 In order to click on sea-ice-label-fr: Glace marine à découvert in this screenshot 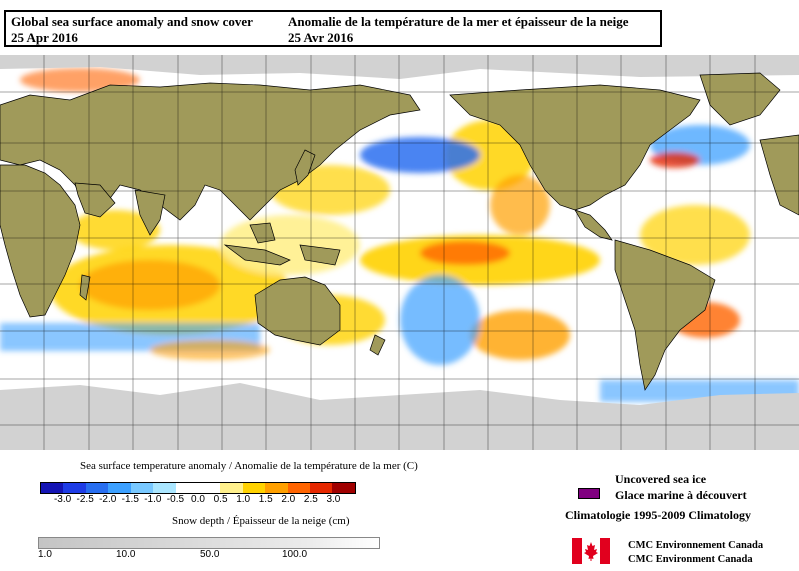, I will do `click(681, 495)`.